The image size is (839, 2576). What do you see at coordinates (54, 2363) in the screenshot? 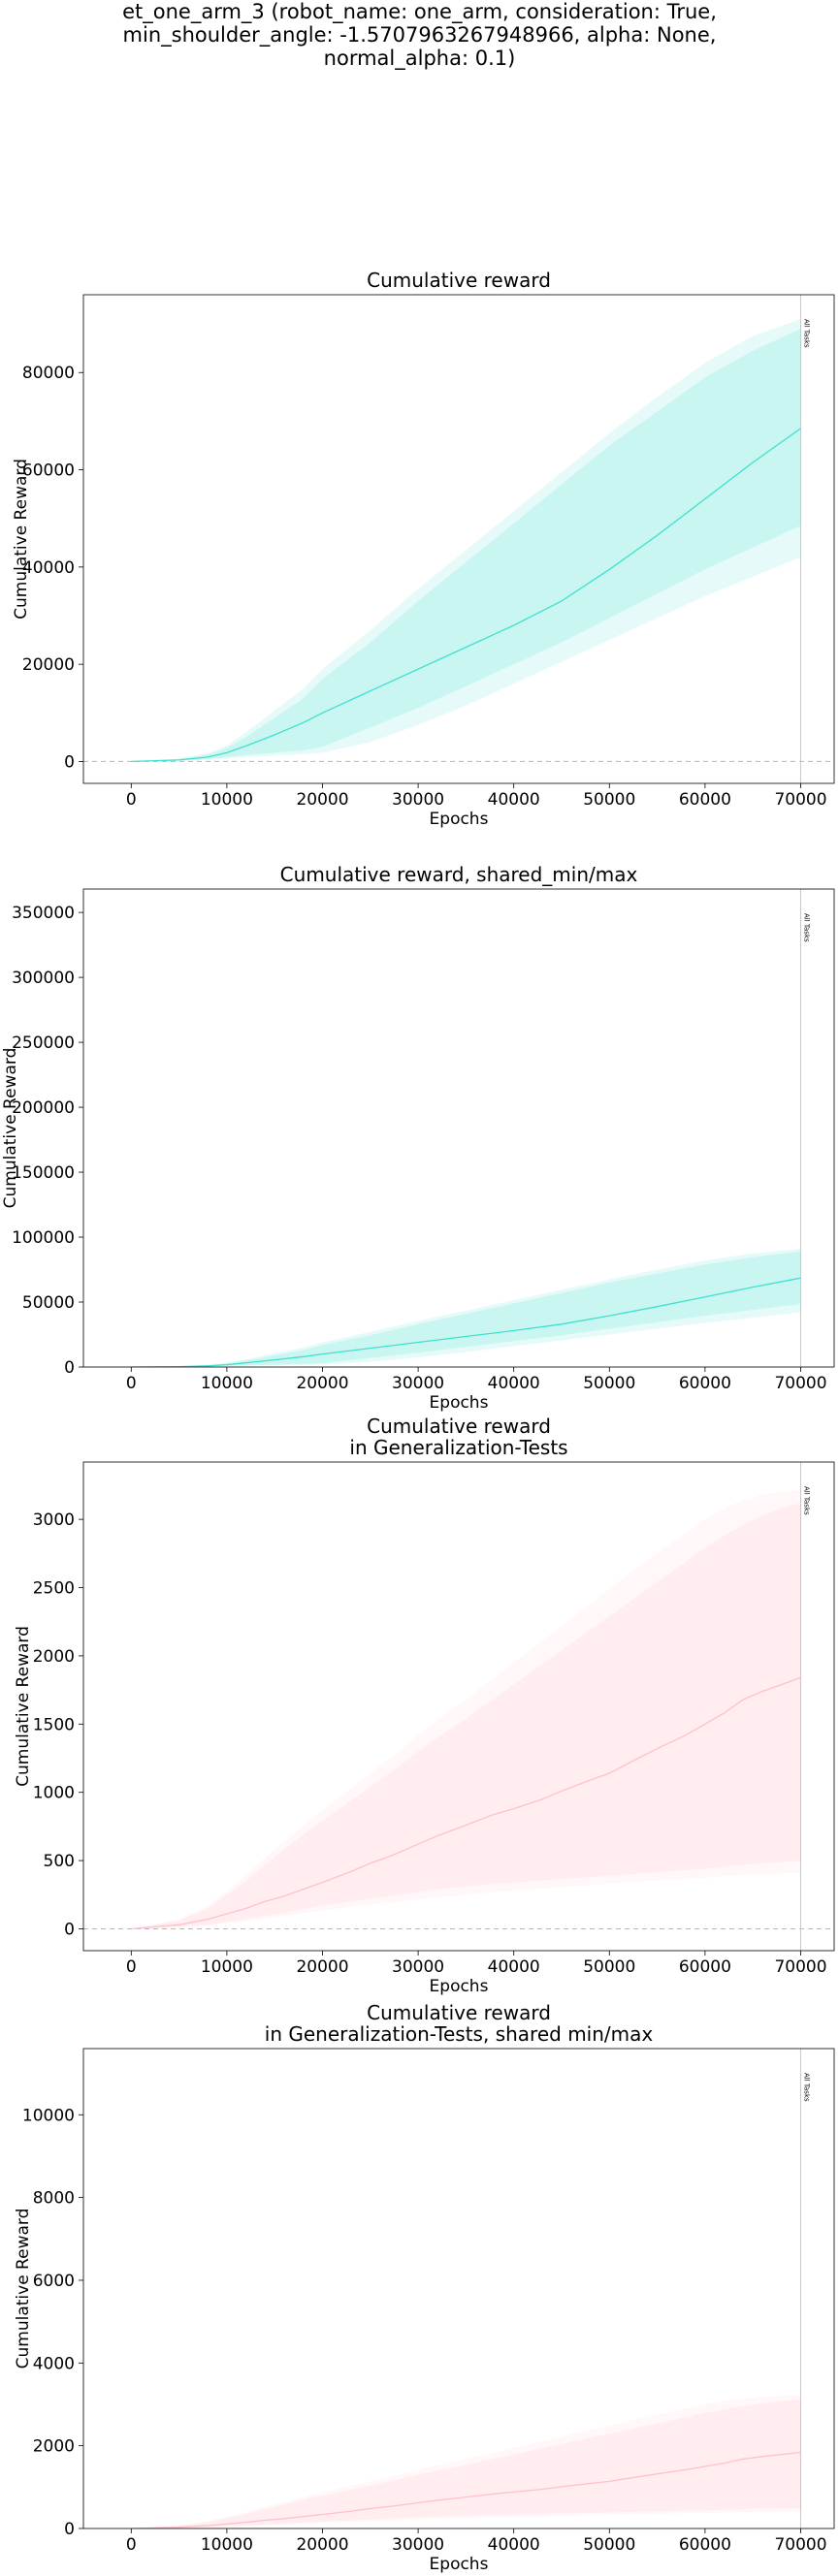
I see `y-tick-label: 4000` at bounding box center [54, 2363].